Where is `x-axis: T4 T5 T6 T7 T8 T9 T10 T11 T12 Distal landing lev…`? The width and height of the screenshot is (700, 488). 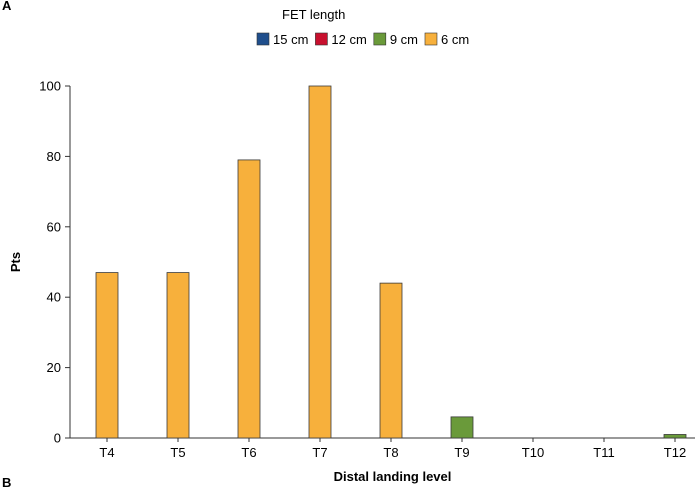 x-axis: T4 T5 T6 T7 T8 T9 T10 T11 T12 Distal landing lev… is located at coordinates (382, 460).